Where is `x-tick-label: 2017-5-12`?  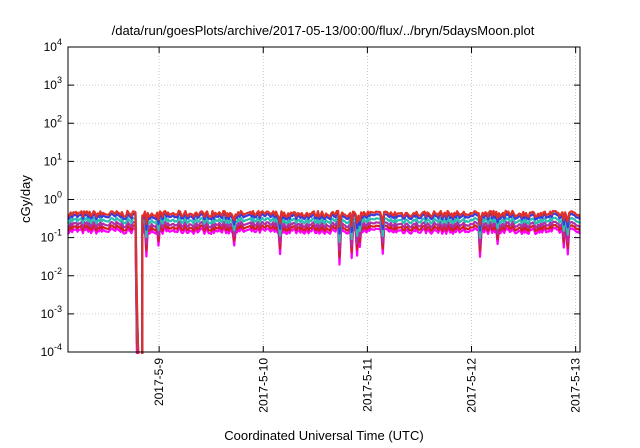 x-tick-label: 2017-5-12 is located at coordinates (472, 385).